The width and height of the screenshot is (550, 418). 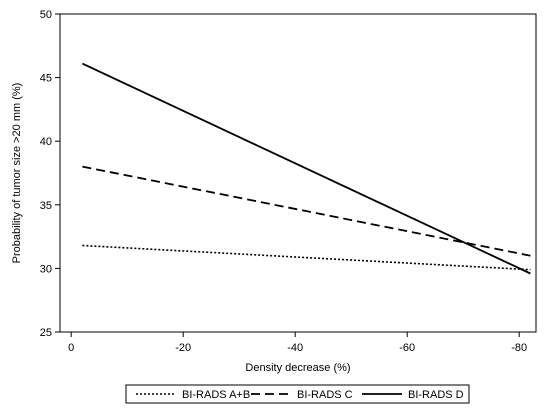 What do you see at coordinates (325, 395) in the screenshot?
I see `legend-label-2: BI-RADS C` at bounding box center [325, 395].